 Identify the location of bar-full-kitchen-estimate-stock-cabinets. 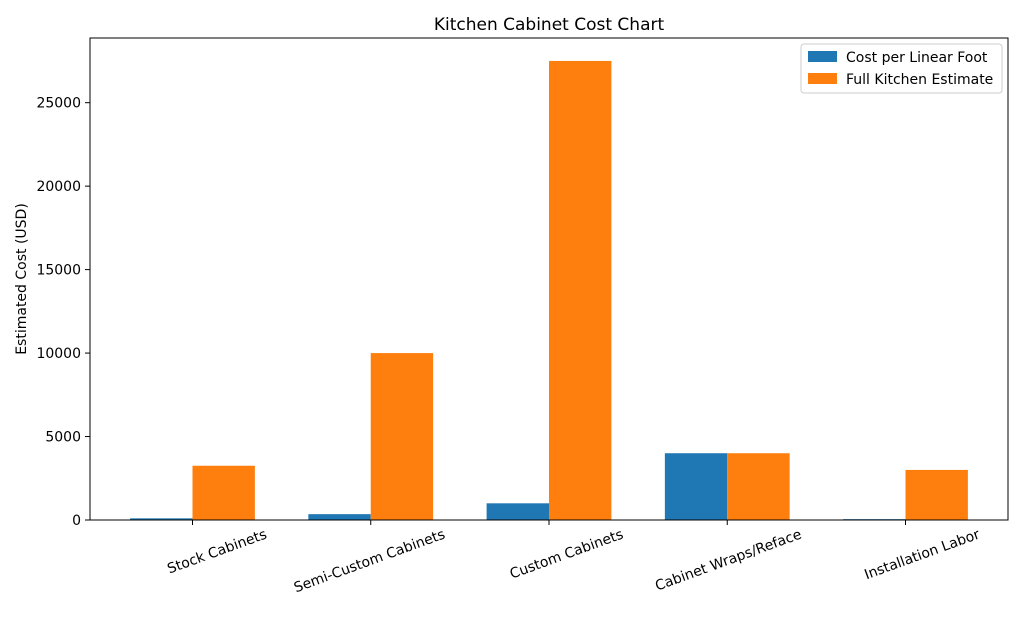
(223, 492).